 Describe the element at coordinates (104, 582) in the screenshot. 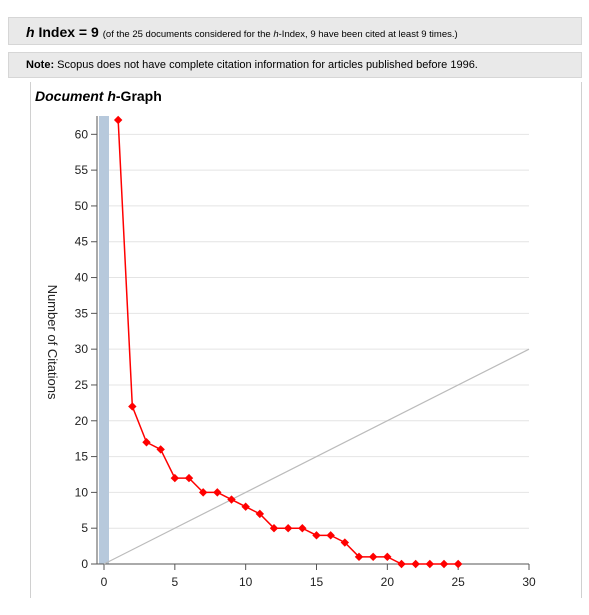

I see `x-tick-label: 0` at that location.